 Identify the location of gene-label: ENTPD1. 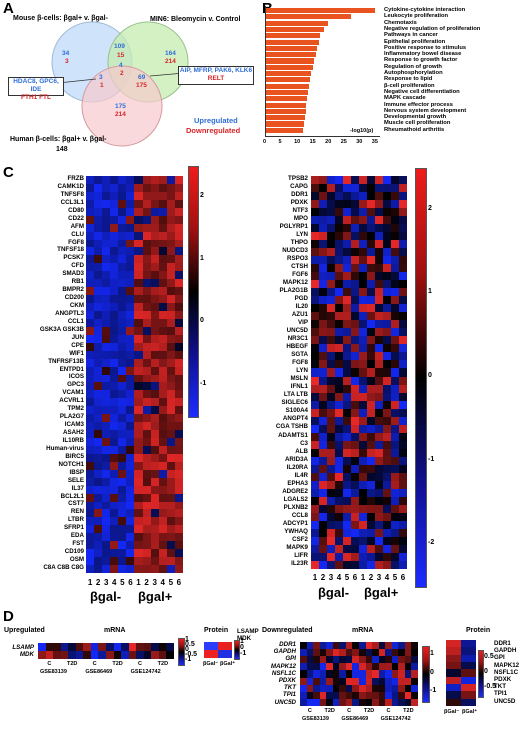
(71, 369).